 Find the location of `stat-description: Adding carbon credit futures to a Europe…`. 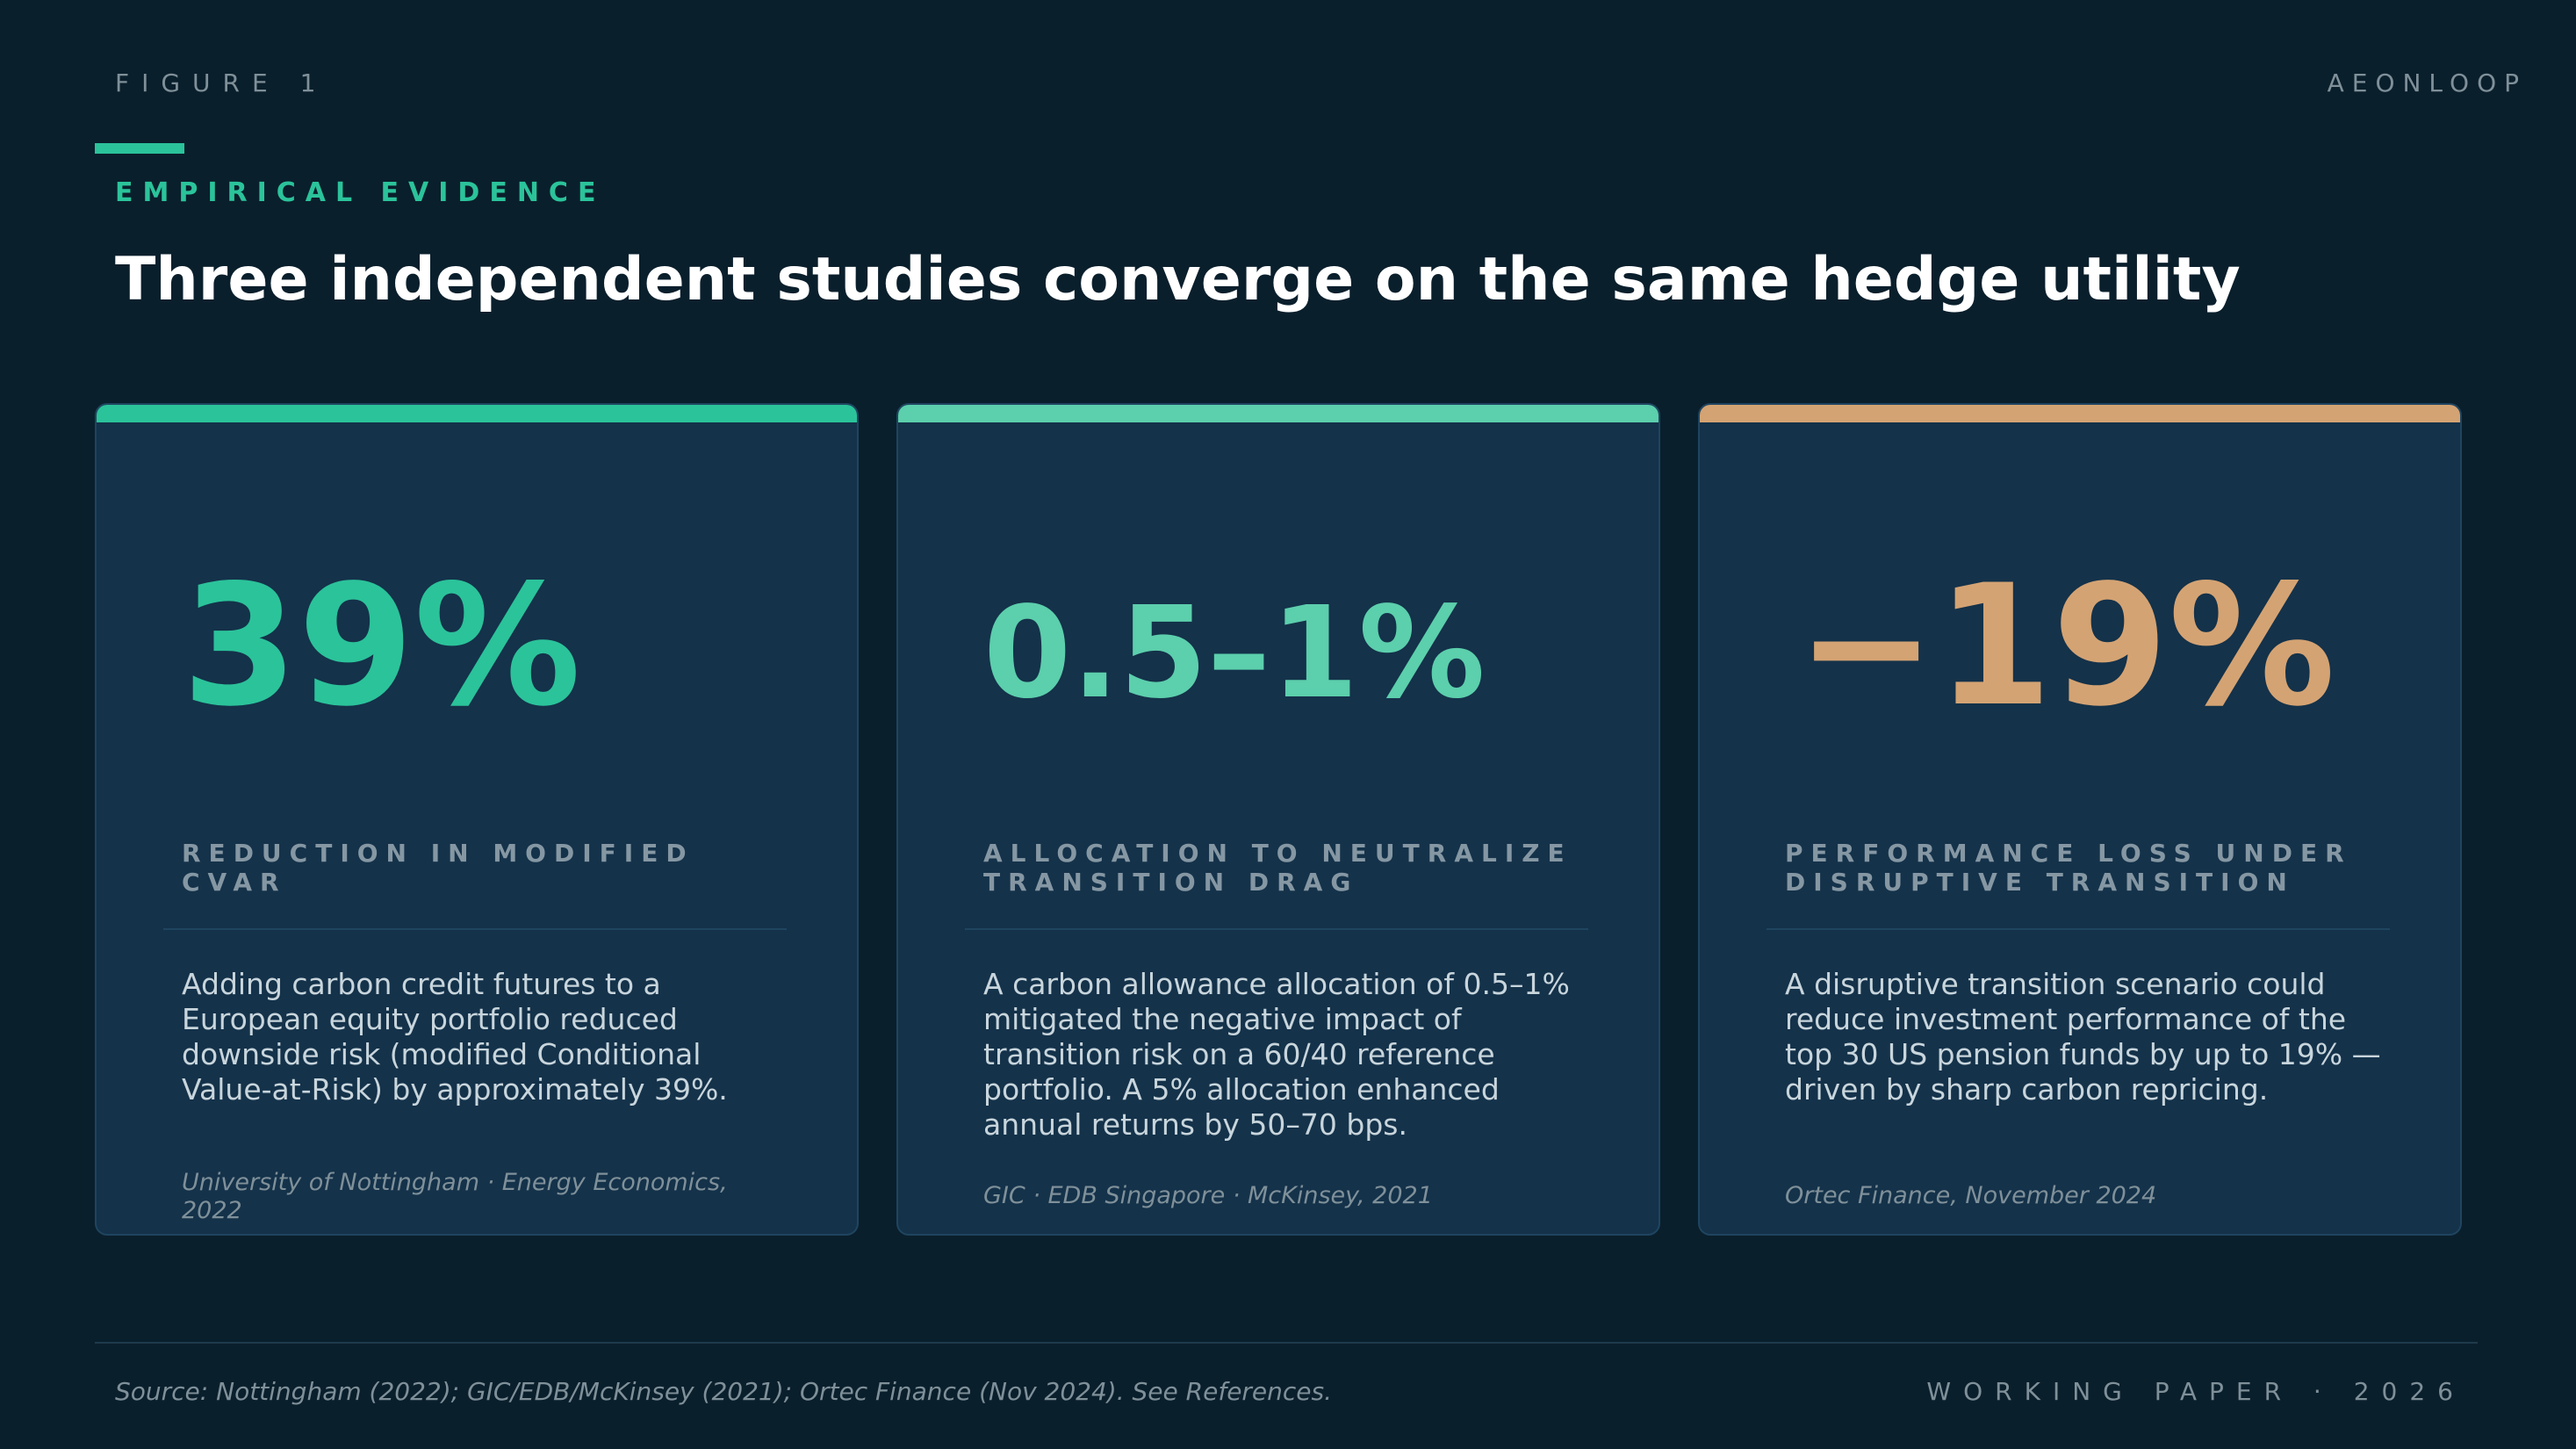

stat-description: Adding carbon credit futures to a Europe… is located at coordinates (455, 1037).